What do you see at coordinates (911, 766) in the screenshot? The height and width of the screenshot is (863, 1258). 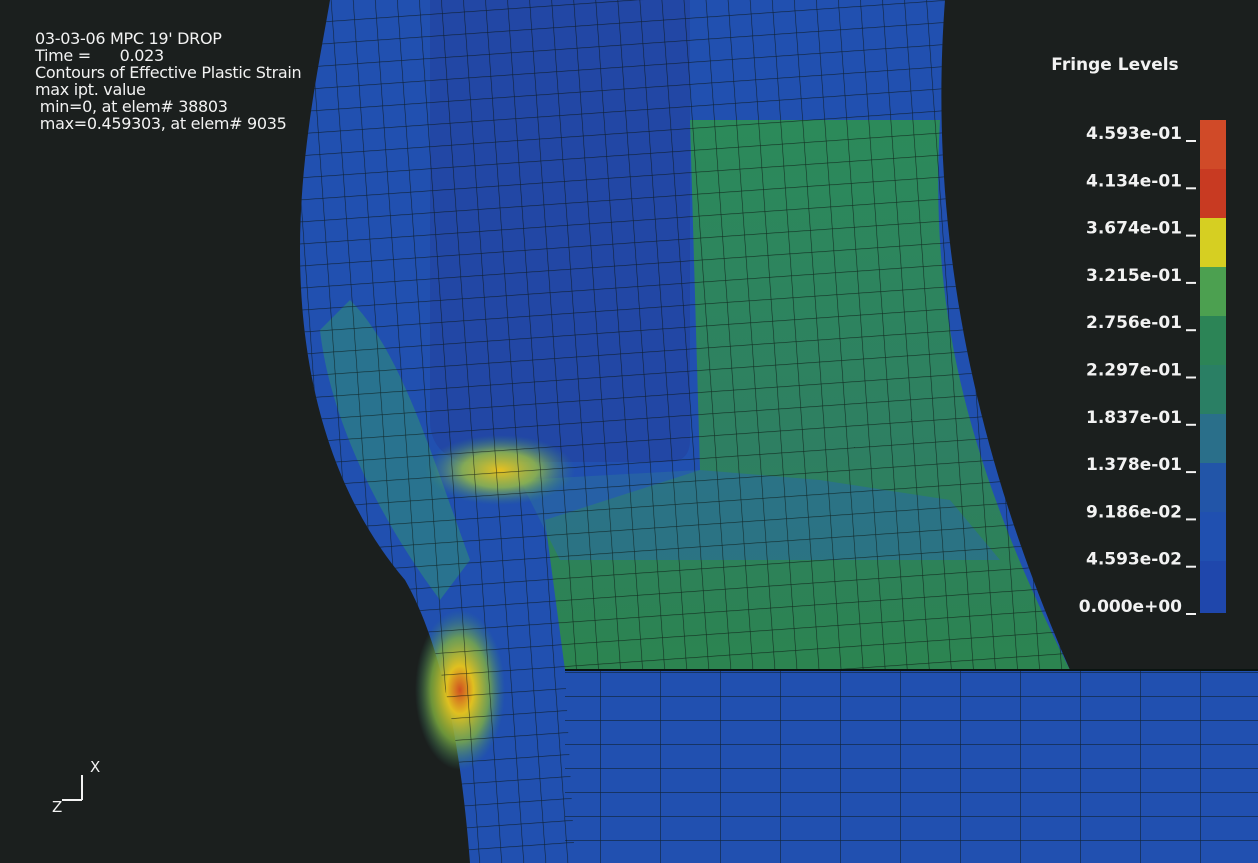 I see `mesh` at bounding box center [911, 766].